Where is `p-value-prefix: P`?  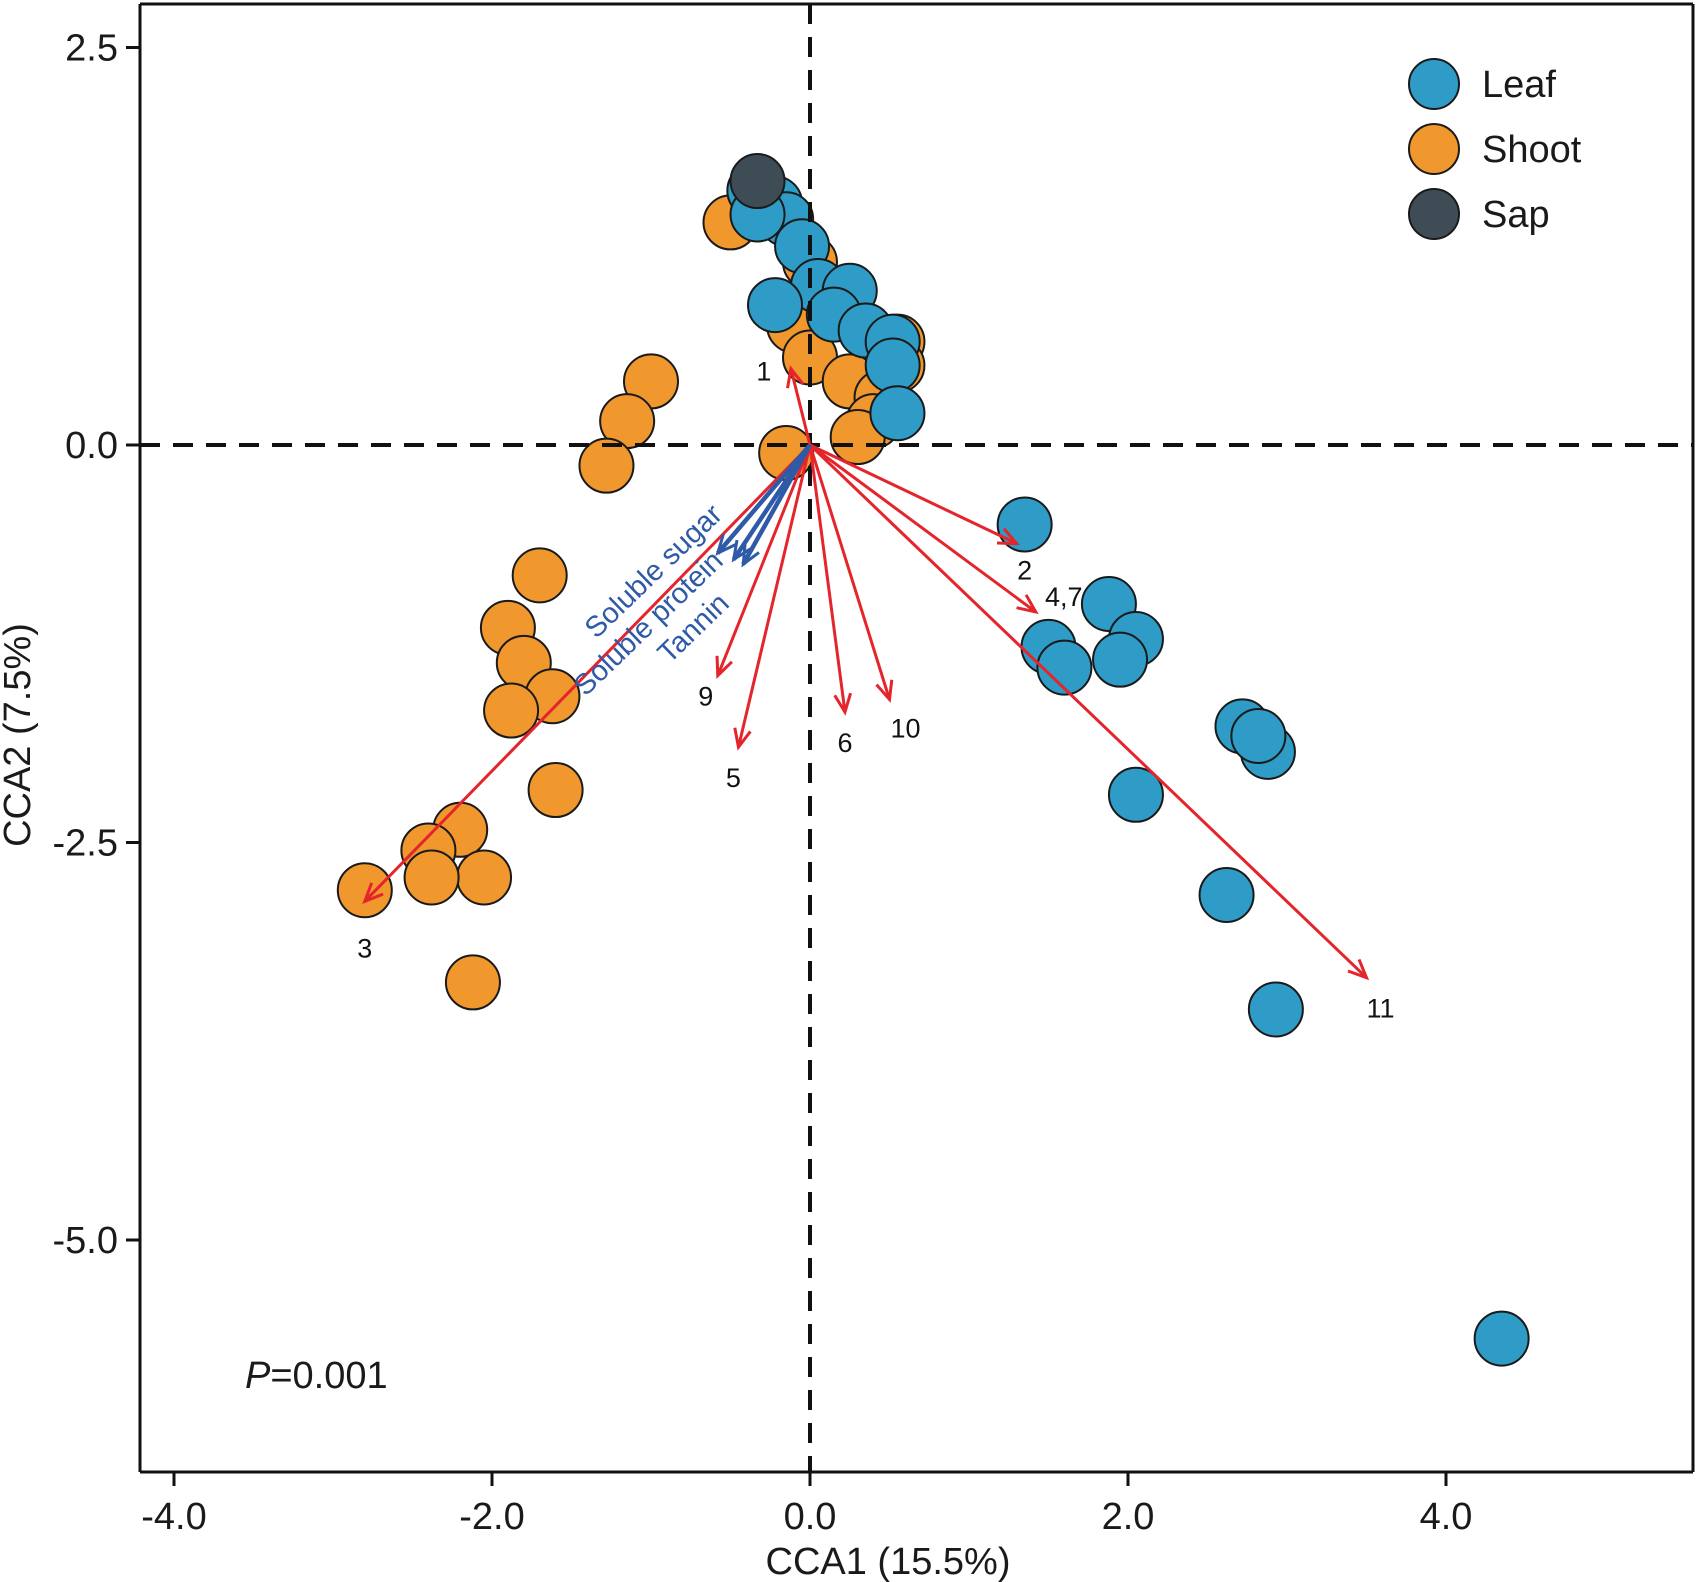
p-value-prefix: P is located at coordinates (258, 1376).